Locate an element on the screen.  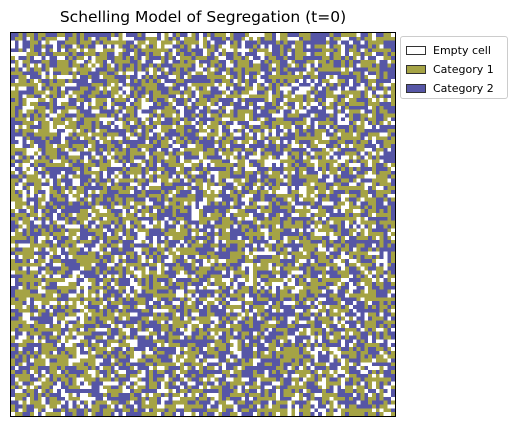
legend-item-category-2: Category 2 is located at coordinates (456, 88).